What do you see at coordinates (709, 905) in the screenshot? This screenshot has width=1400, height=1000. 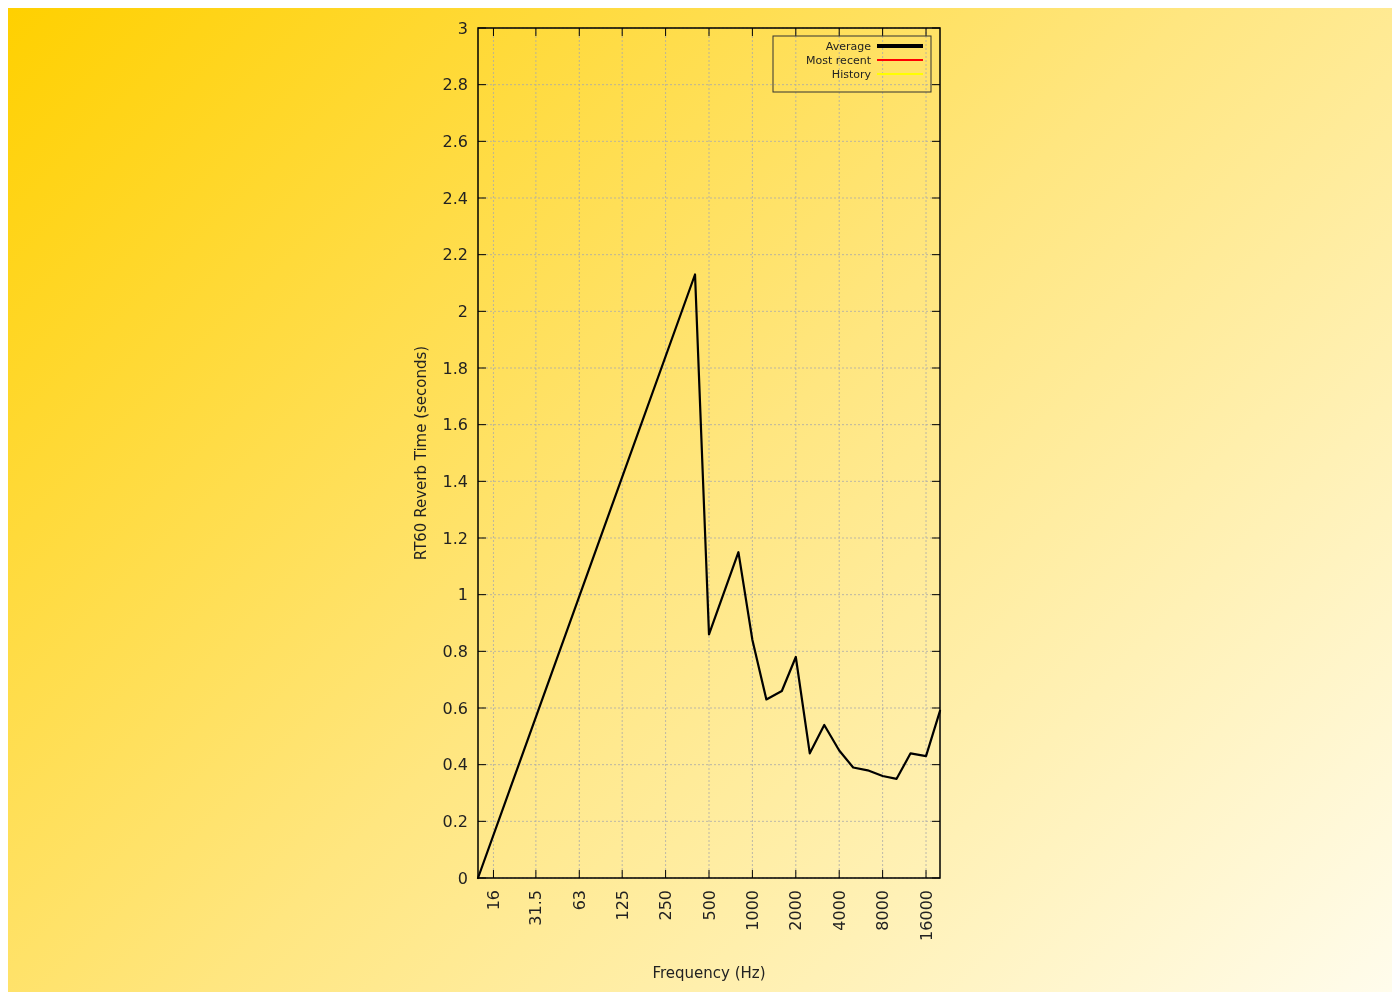 I see `x-tick-label: 500` at bounding box center [709, 905].